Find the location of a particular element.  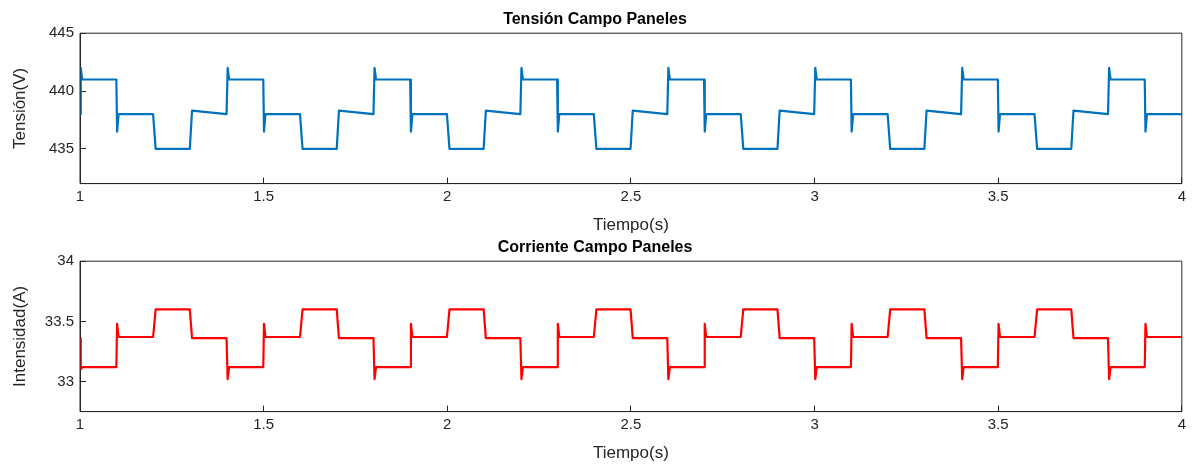

y-tick-label: 445 is located at coordinates (61, 32).